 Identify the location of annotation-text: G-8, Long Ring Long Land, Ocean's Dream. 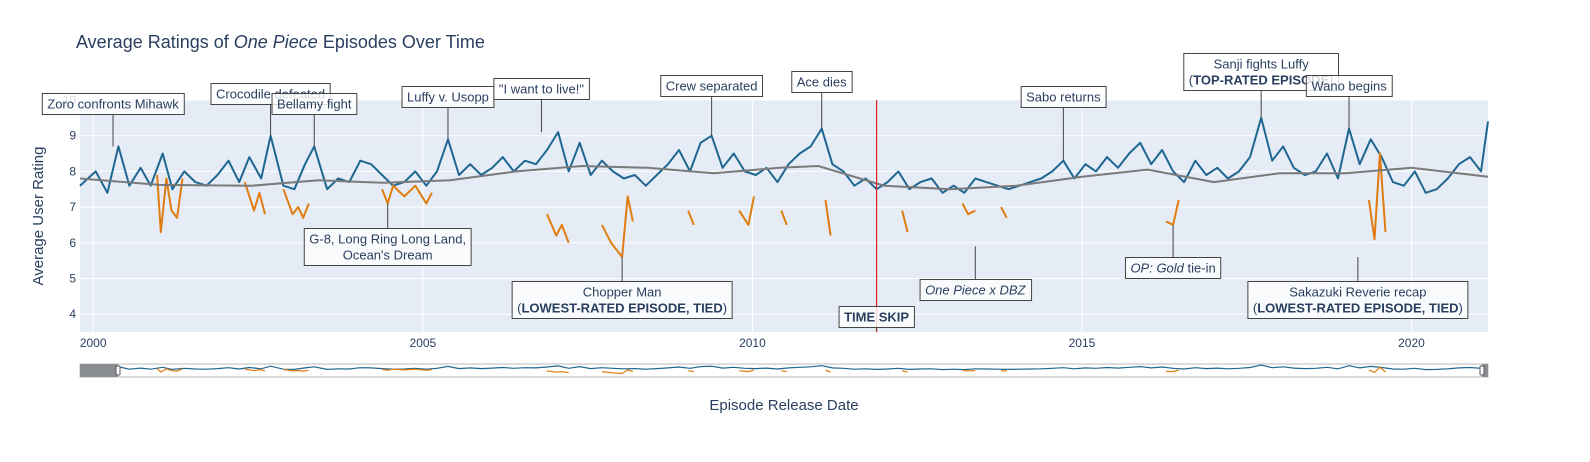
(387, 247).